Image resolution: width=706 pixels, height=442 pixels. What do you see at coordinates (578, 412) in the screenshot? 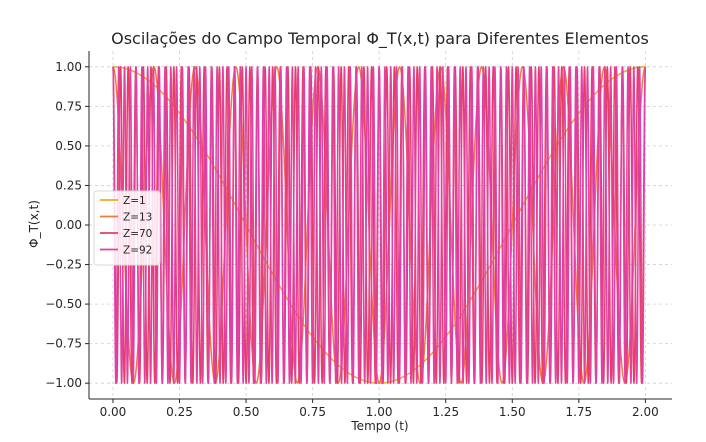
I see `x-tick-label: 1.75` at bounding box center [578, 412].